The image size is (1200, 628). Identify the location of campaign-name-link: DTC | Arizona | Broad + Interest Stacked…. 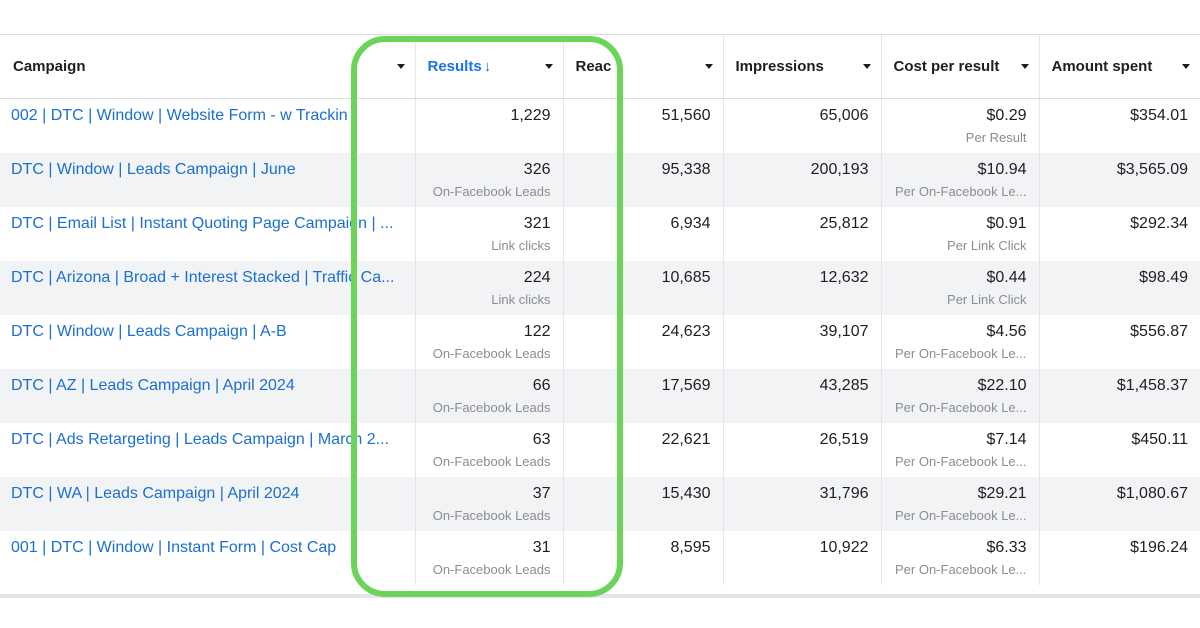
(203, 277).